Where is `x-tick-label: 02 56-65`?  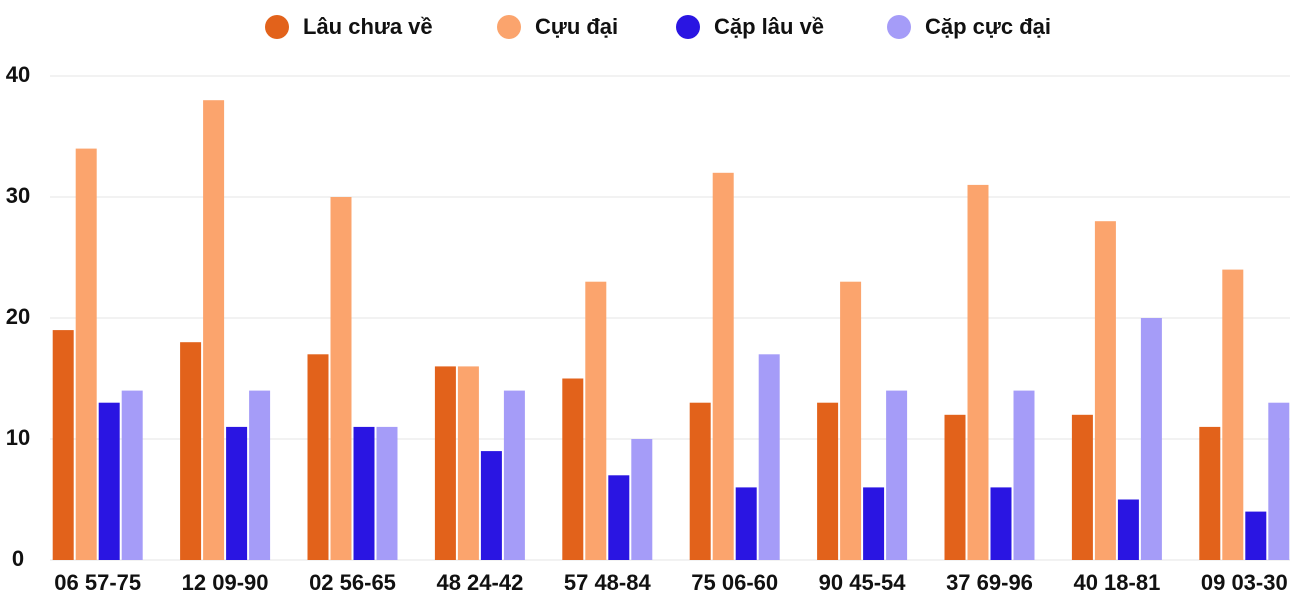 x-tick-label: 02 56-65 is located at coordinates (352, 582).